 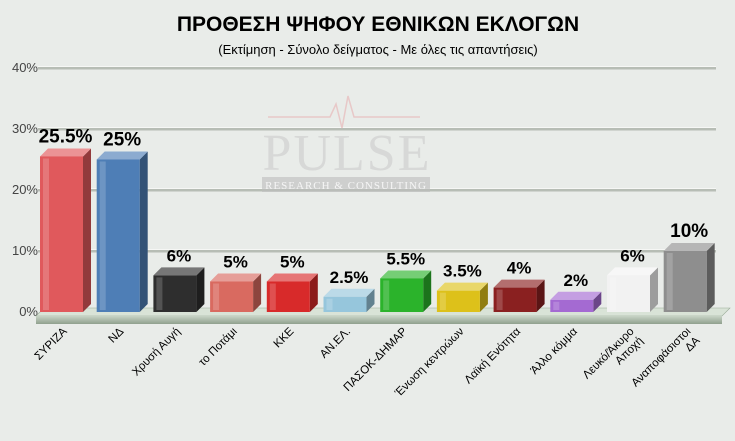 I want to click on category-label: Λαϊκή Ενότητα, so click(x=493, y=355).